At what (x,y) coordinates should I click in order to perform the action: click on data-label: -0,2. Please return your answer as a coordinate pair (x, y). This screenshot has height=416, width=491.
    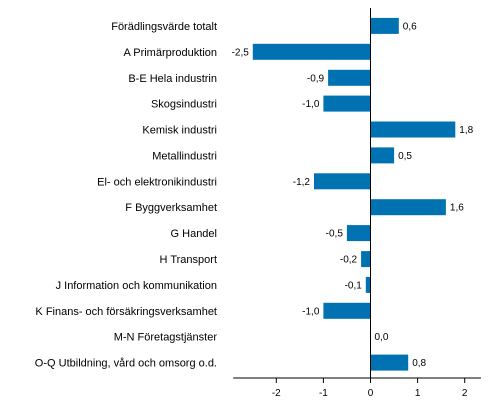
    Looking at the image, I should click on (349, 260).